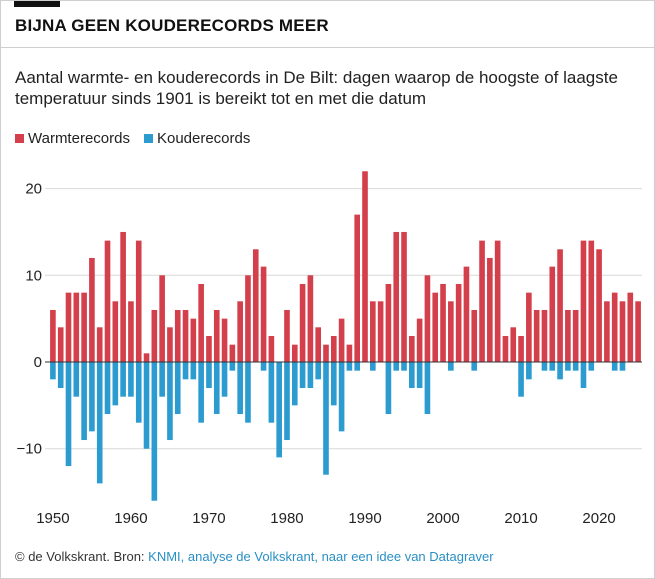 The image size is (655, 579). Describe the element at coordinates (172, 25) in the screenshot. I see `chart-title: BIJNA GEEN KOUDERECORDS MEER` at that location.